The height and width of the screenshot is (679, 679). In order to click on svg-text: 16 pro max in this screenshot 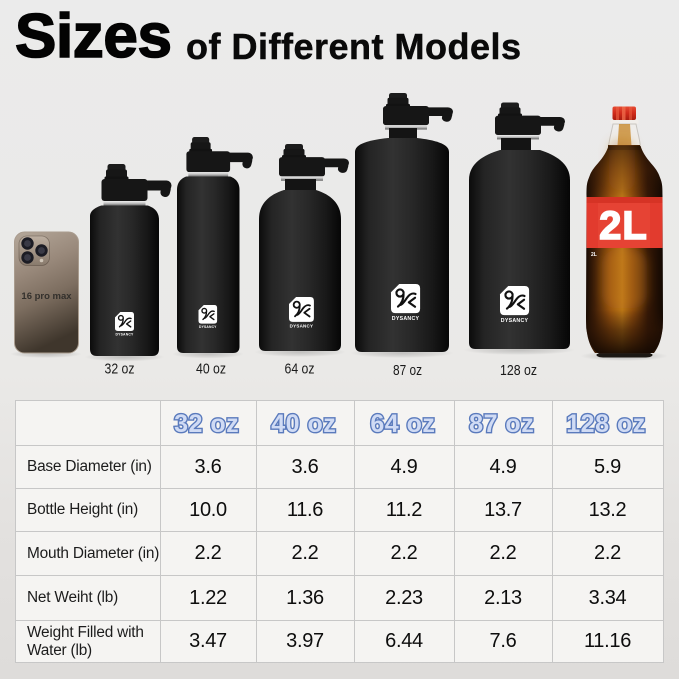, I will do `click(46, 296)`.